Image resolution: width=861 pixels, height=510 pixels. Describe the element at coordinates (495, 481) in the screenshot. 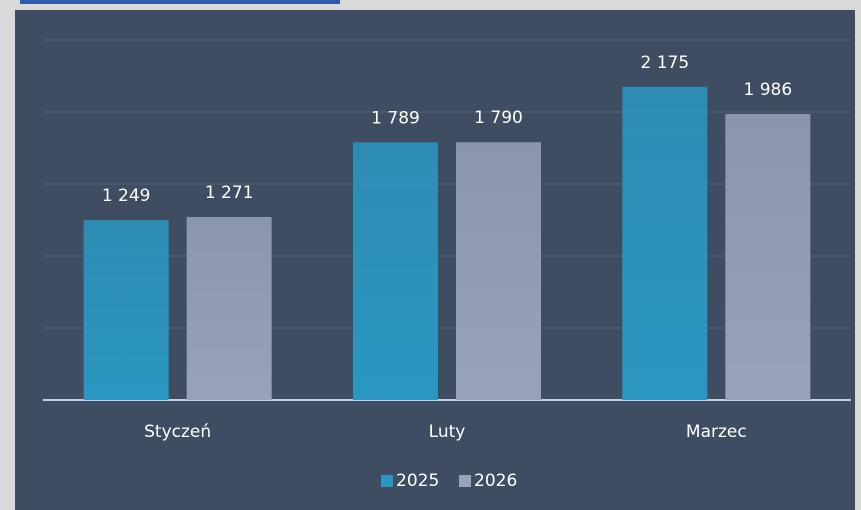

I see `legend-label: 2026` at that location.